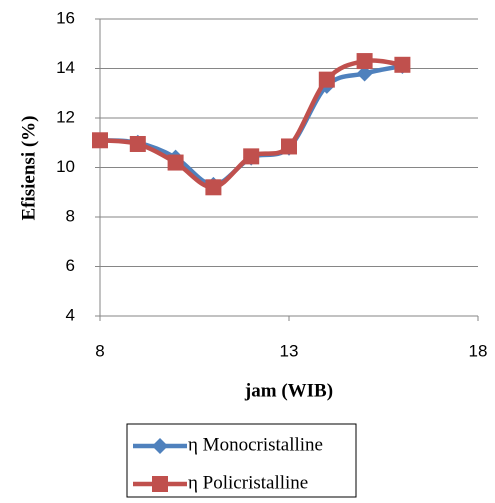 The width and height of the screenshot is (495, 503). What do you see at coordinates (288, 390) in the screenshot?
I see `x-axis-title: jam (WIB)` at bounding box center [288, 390].